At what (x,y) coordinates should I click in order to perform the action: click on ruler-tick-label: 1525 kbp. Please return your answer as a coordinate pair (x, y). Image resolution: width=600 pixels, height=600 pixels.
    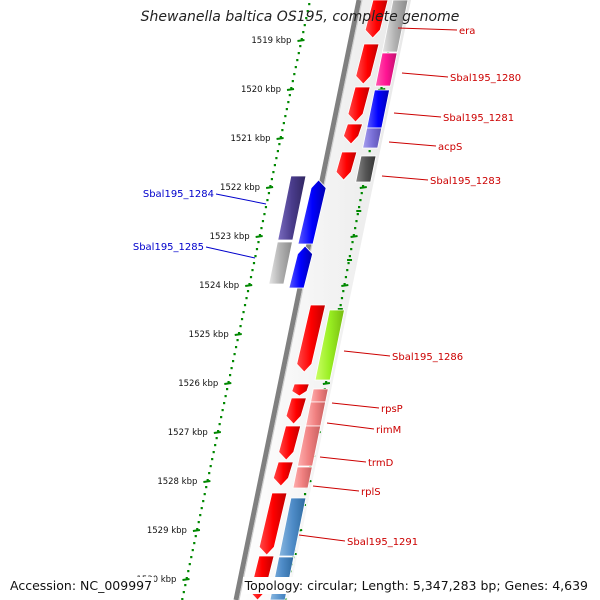
    Looking at the image, I should click on (209, 335).